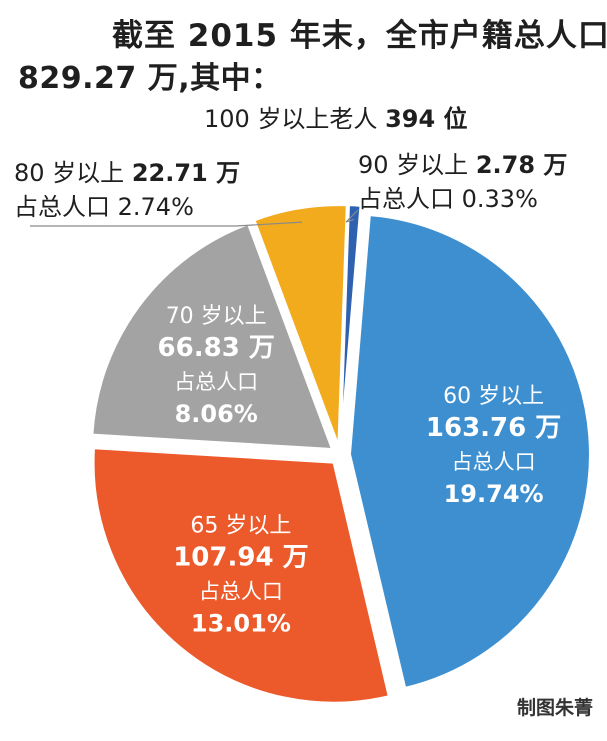  I want to click on pie-slice-90-plus, so click(350, 325).